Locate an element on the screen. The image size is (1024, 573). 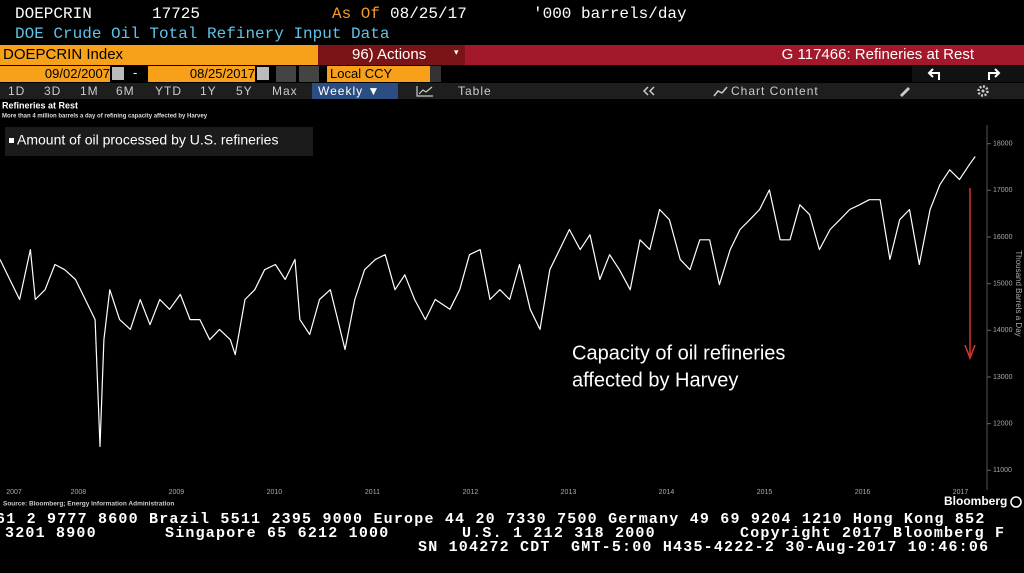
x-tick-label: 2016 is located at coordinates (863, 492).